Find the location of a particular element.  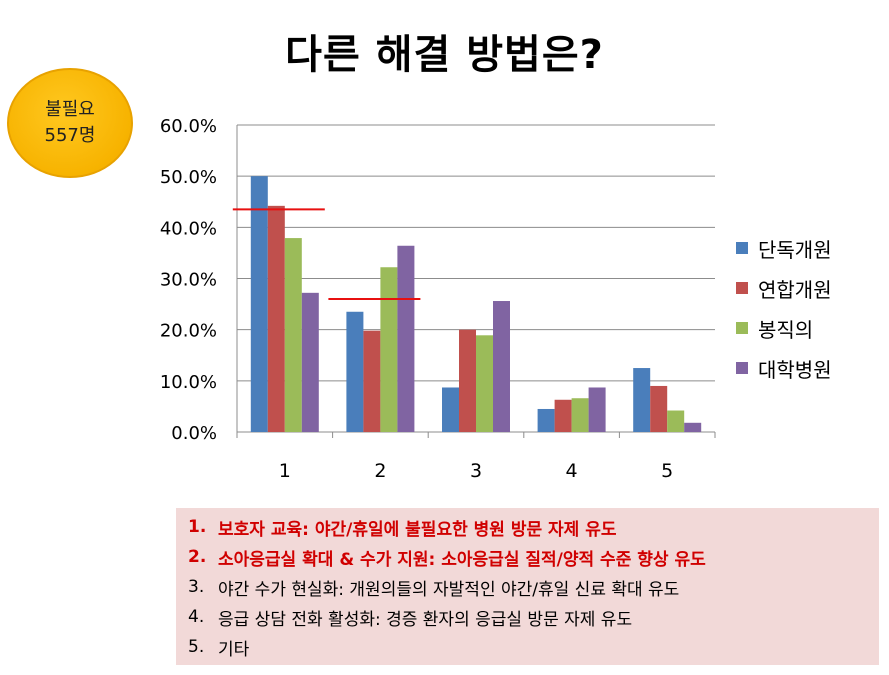

solution-item: 3. 야간 수가 현실화: 개원의들의 자발적인 야간/휴일 신료 확대 유도 is located at coordinates (533, 587).